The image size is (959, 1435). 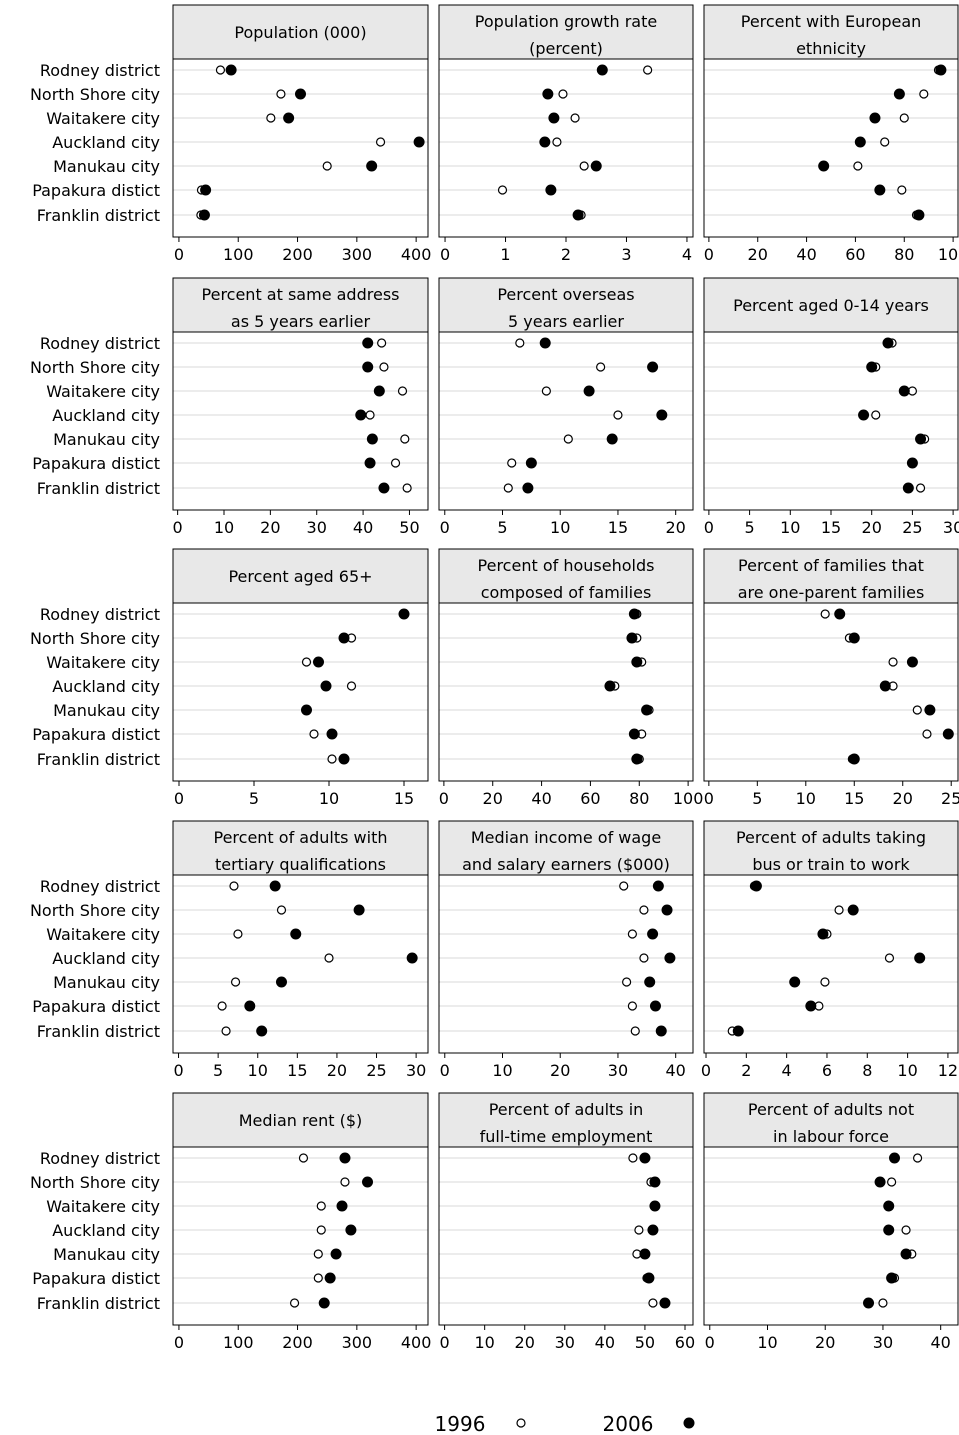 What do you see at coordinates (831, 848) in the screenshot?
I see `panel-12-strip` at bounding box center [831, 848].